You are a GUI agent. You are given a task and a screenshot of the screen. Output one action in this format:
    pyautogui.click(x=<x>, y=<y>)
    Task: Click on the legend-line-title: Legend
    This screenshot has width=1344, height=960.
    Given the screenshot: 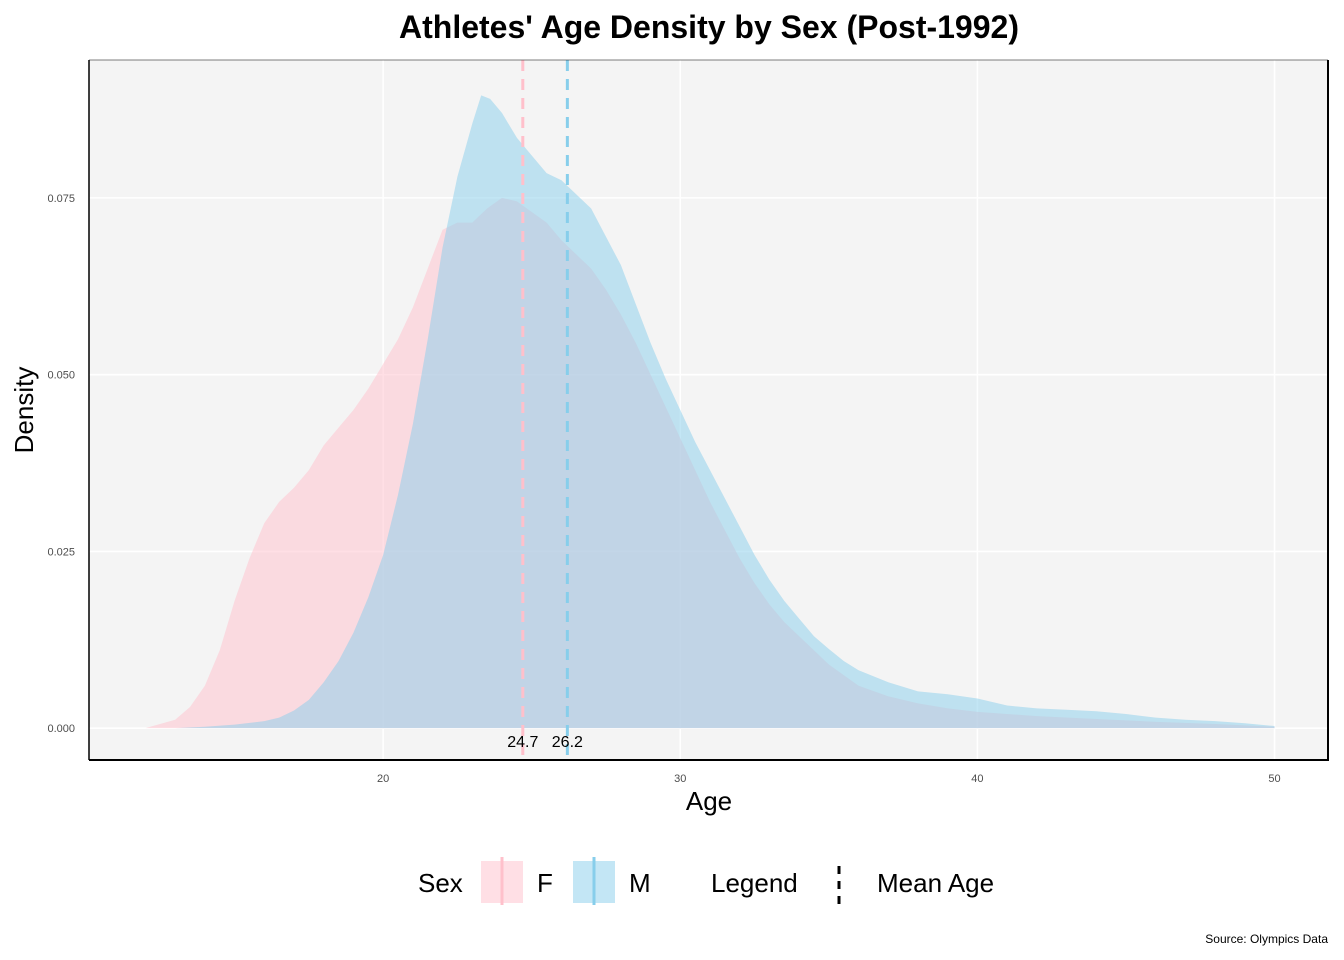 What is the action you would take?
    pyautogui.click(x=754, y=883)
    